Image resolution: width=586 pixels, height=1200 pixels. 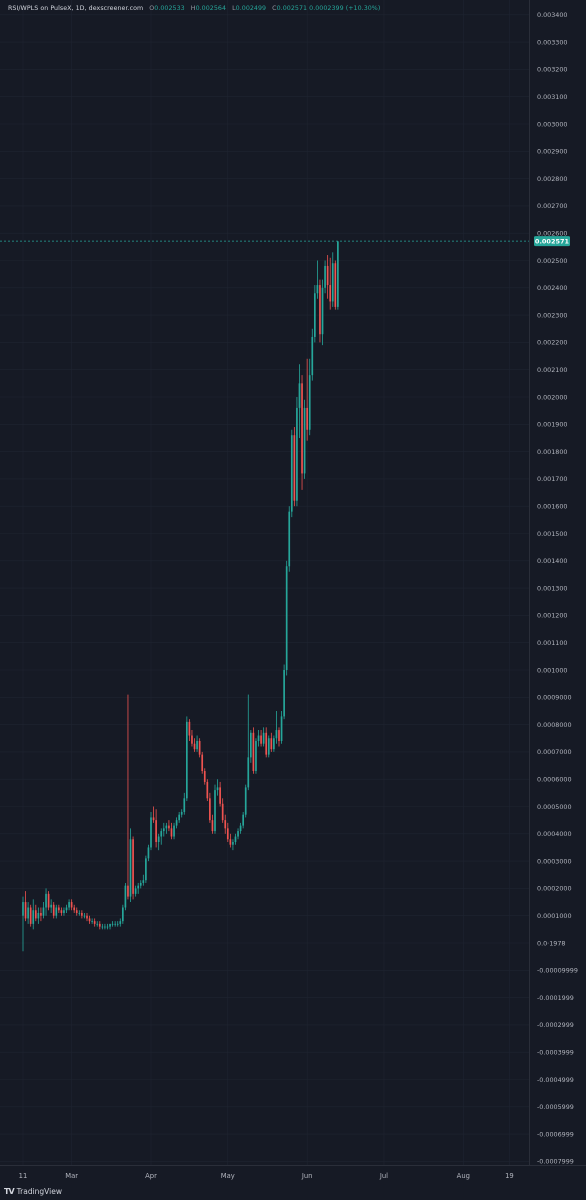 What do you see at coordinates (552, 670) in the screenshot?
I see `y-tick-label: 0.001000` at bounding box center [552, 670].